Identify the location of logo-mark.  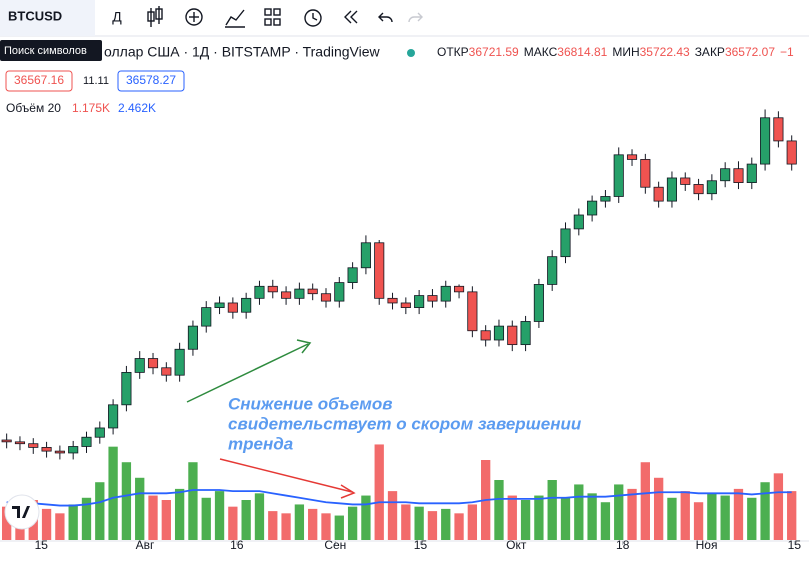
(21, 512).